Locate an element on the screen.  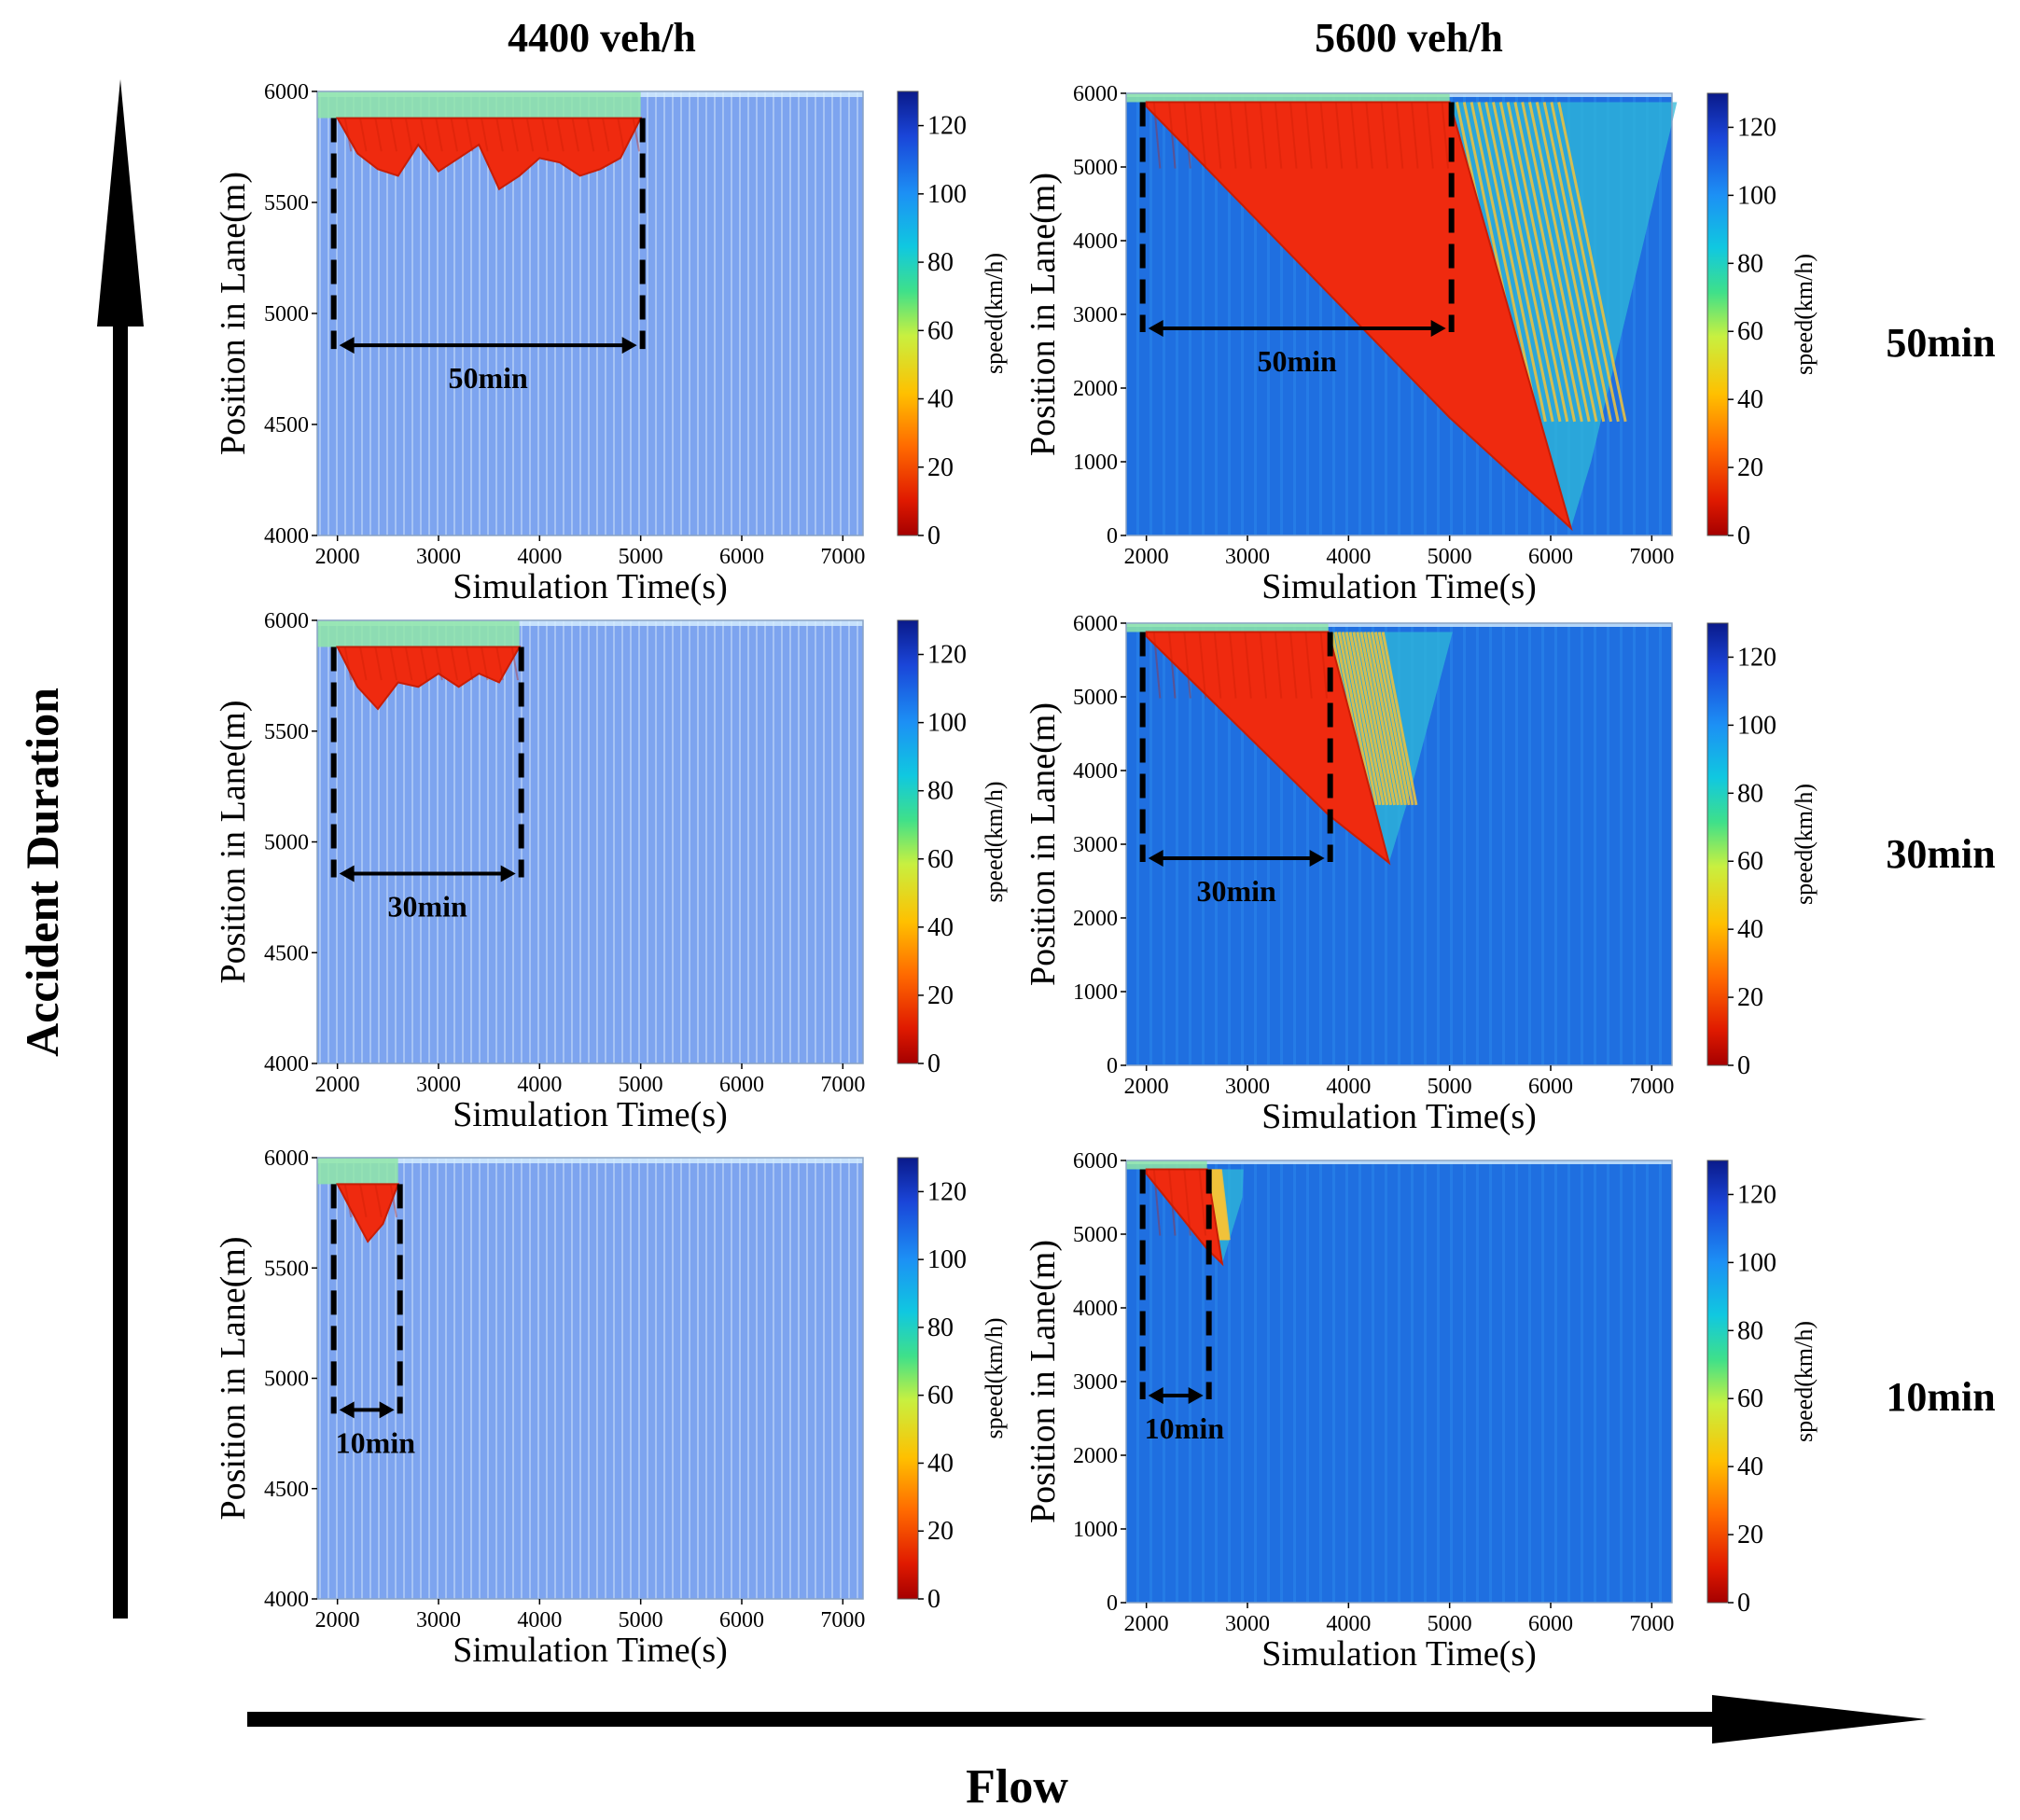
y-tick-label: 1000 is located at coordinates (1095, 992).